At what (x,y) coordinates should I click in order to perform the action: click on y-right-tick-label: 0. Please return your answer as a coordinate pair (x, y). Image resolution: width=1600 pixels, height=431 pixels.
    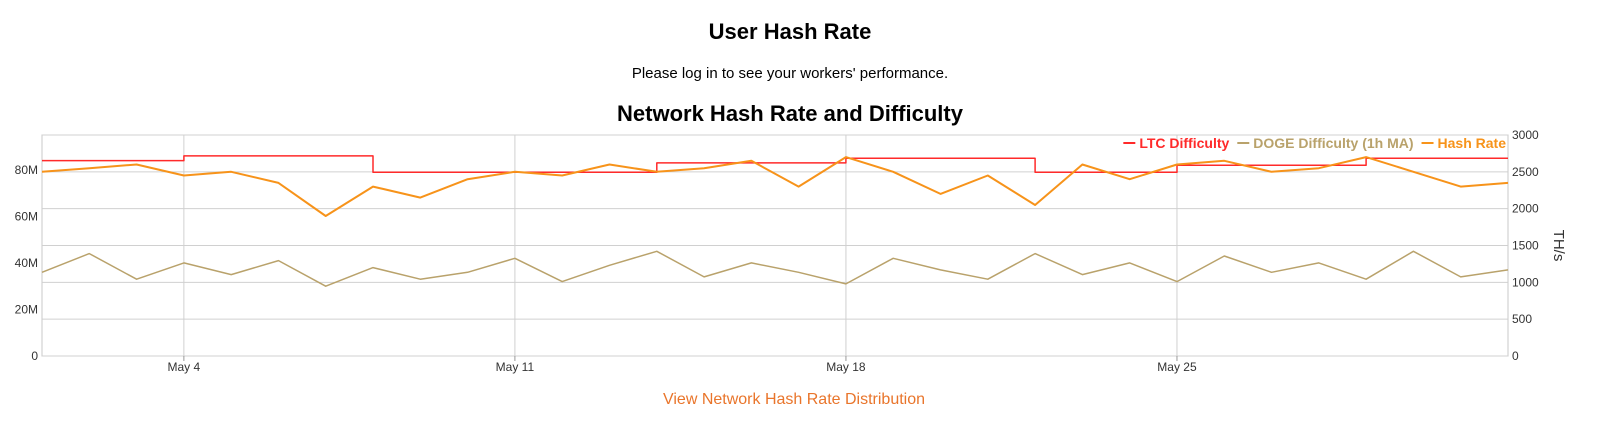
    Looking at the image, I should click on (1515, 356).